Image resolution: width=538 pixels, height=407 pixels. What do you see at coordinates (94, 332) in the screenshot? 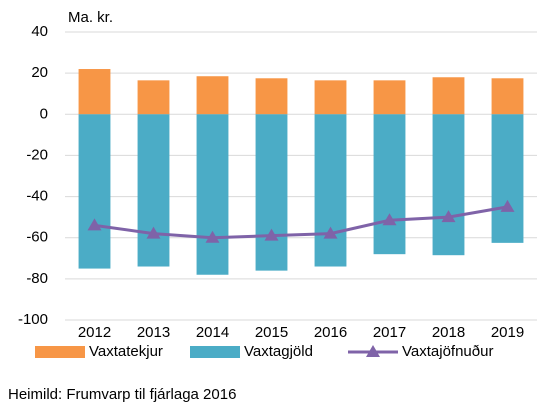
I see `x-tick-label: 2012` at bounding box center [94, 332].